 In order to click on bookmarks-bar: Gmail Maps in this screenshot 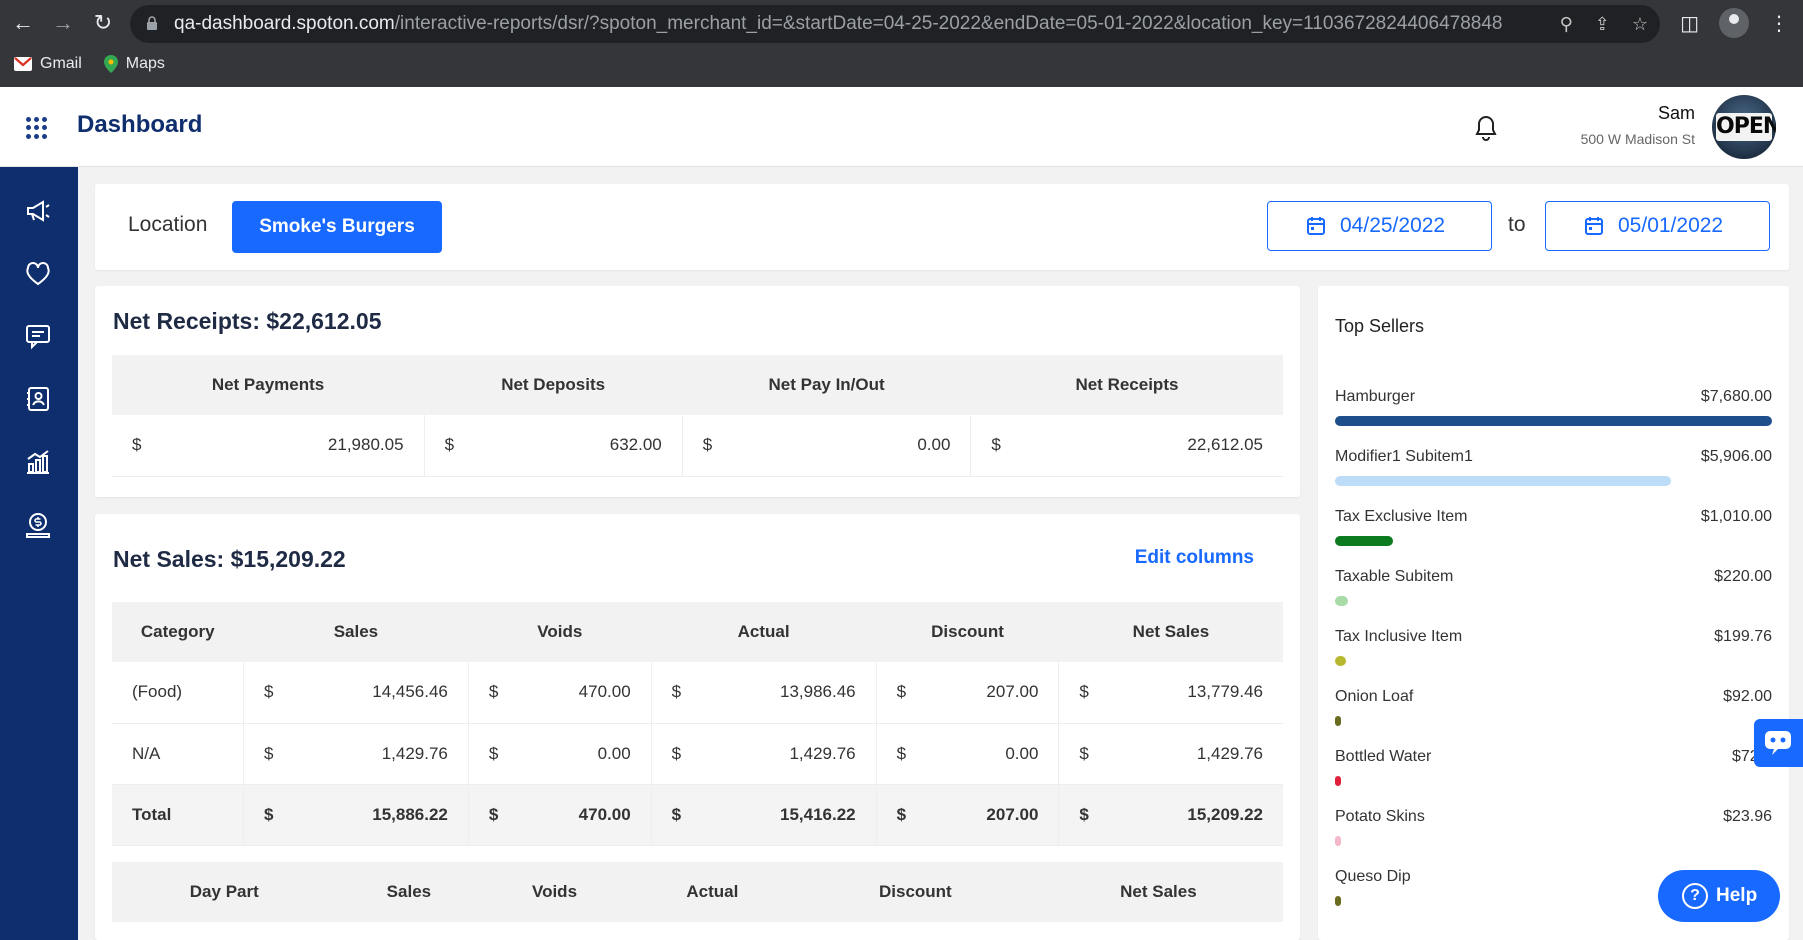, I will do `click(82, 64)`.